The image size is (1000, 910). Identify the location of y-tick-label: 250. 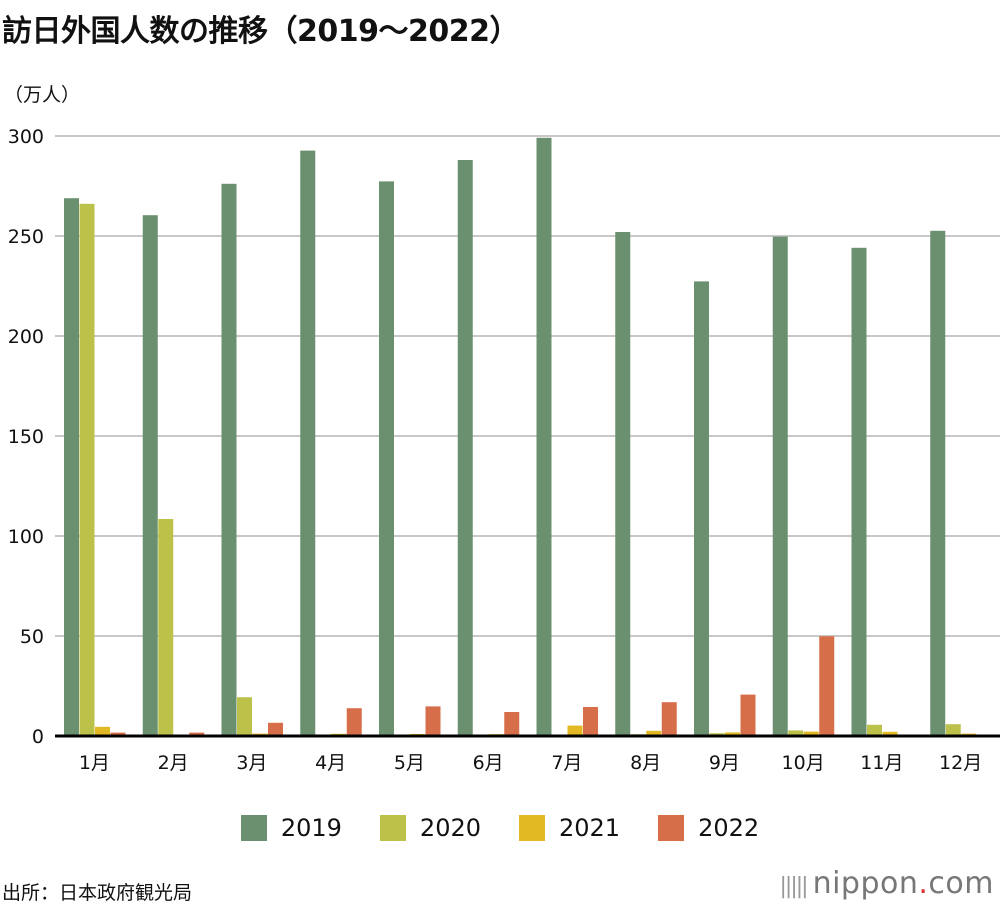
(26, 237).